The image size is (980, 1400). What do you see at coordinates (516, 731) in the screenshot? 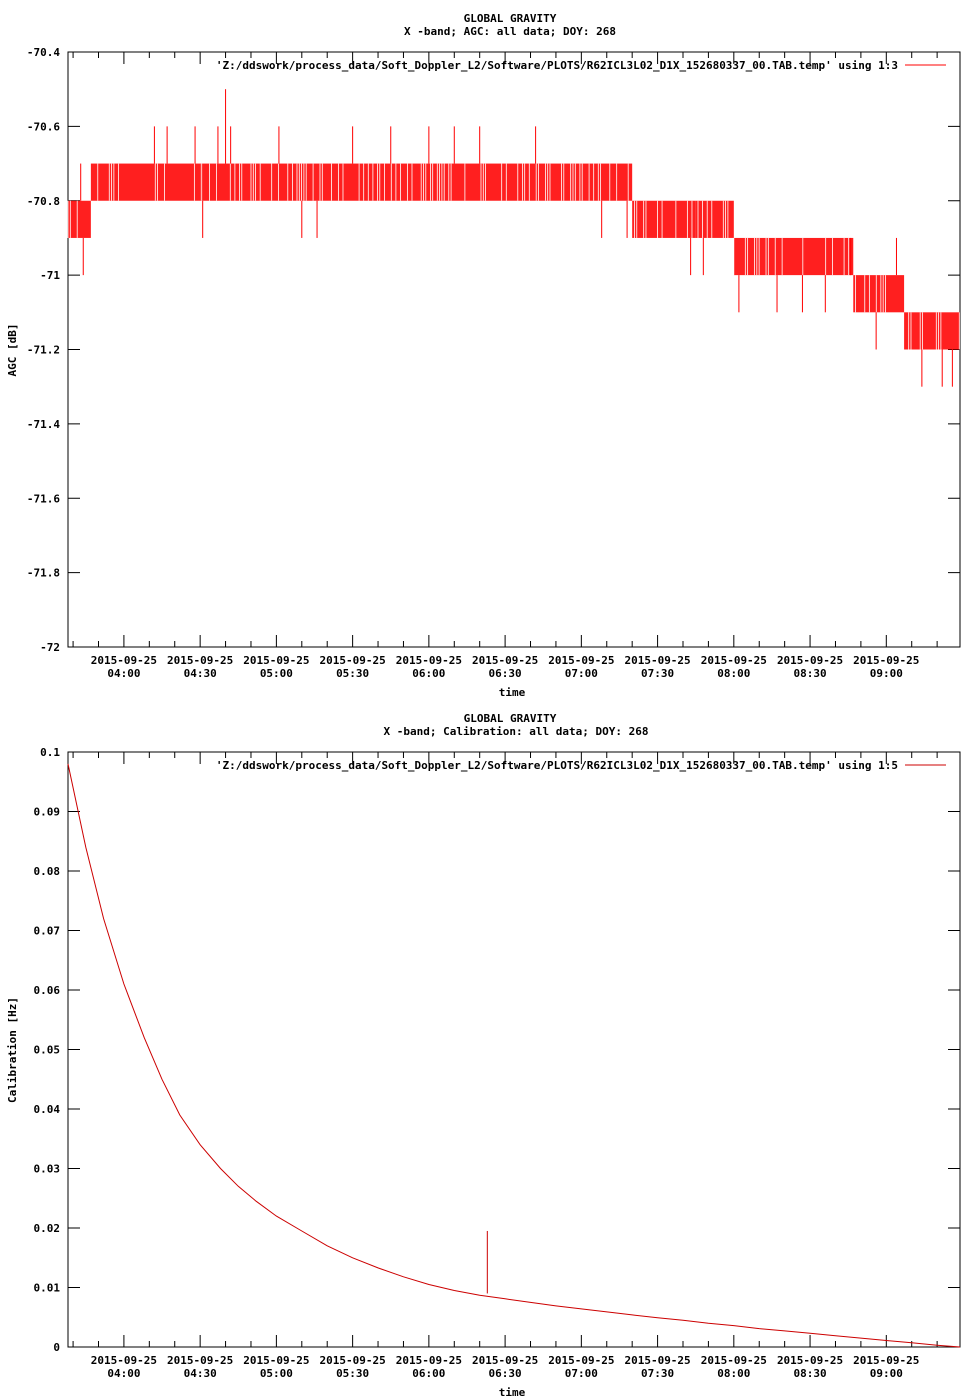
I see `calibration-chart-subtitle: X -band; Calibration: all data; DOY: 268` at bounding box center [516, 731].